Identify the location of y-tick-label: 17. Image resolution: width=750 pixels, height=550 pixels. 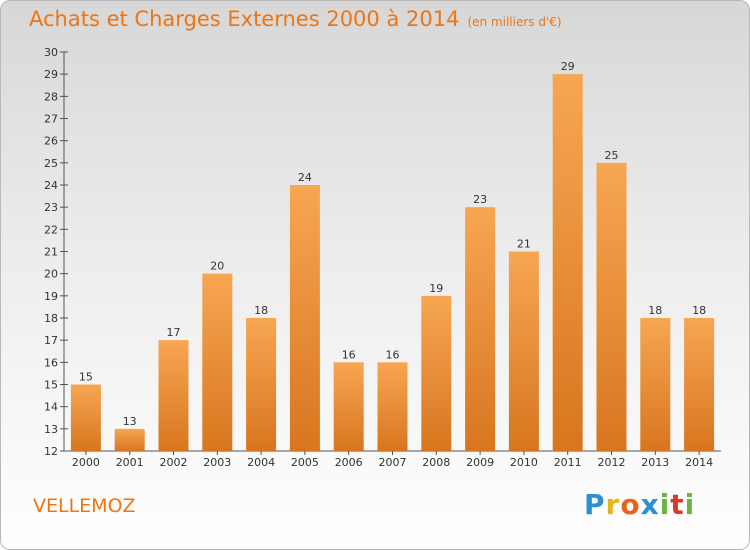
(51, 340).